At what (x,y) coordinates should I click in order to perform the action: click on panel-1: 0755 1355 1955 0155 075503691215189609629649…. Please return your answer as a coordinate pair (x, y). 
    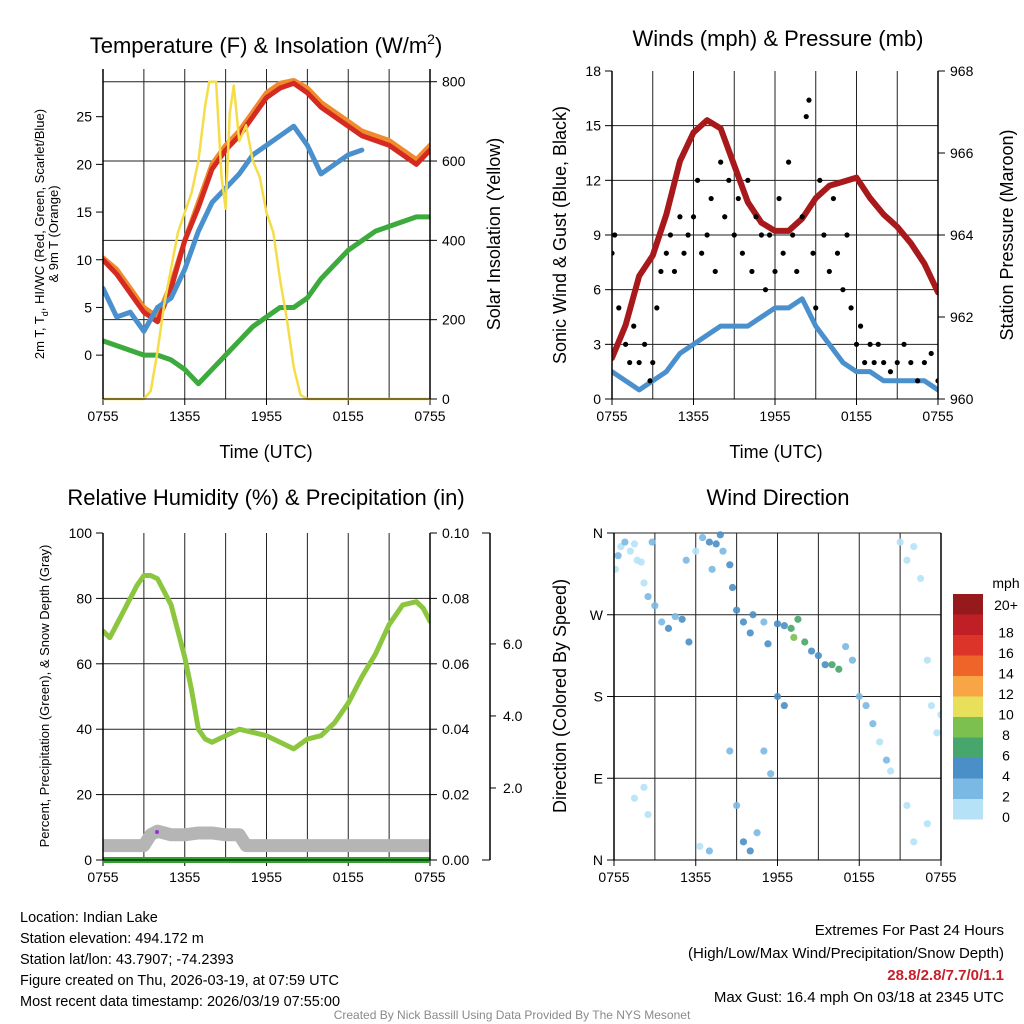
    Looking at the image, I should click on (779, 243).